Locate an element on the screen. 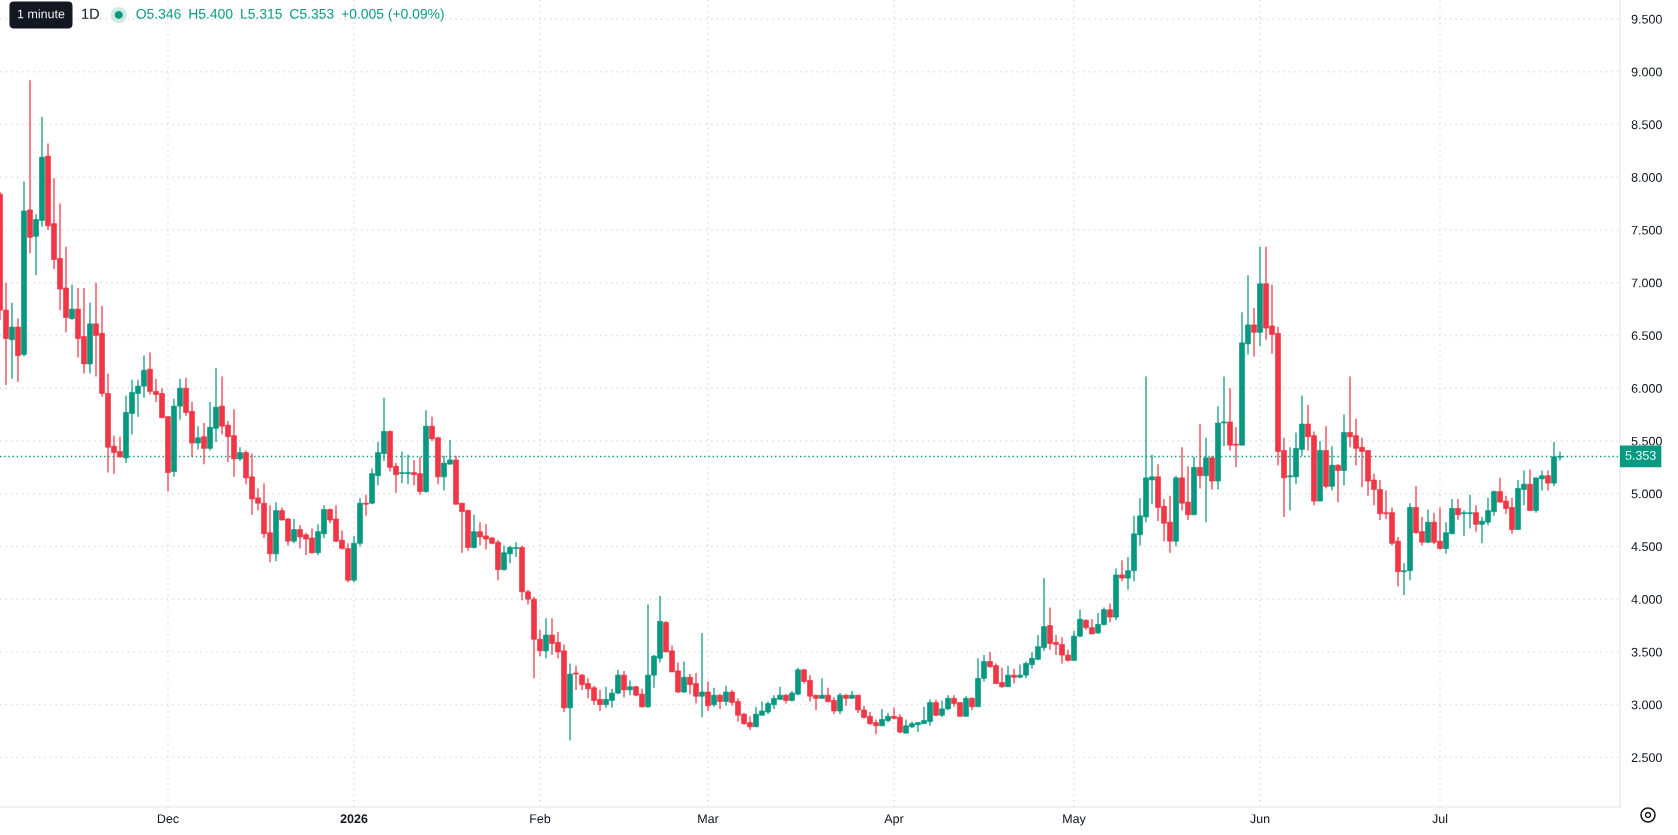 Image resolution: width=1678 pixels, height=835 pixels. x-tick-label: Jun is located at coordinates (1260, 819).